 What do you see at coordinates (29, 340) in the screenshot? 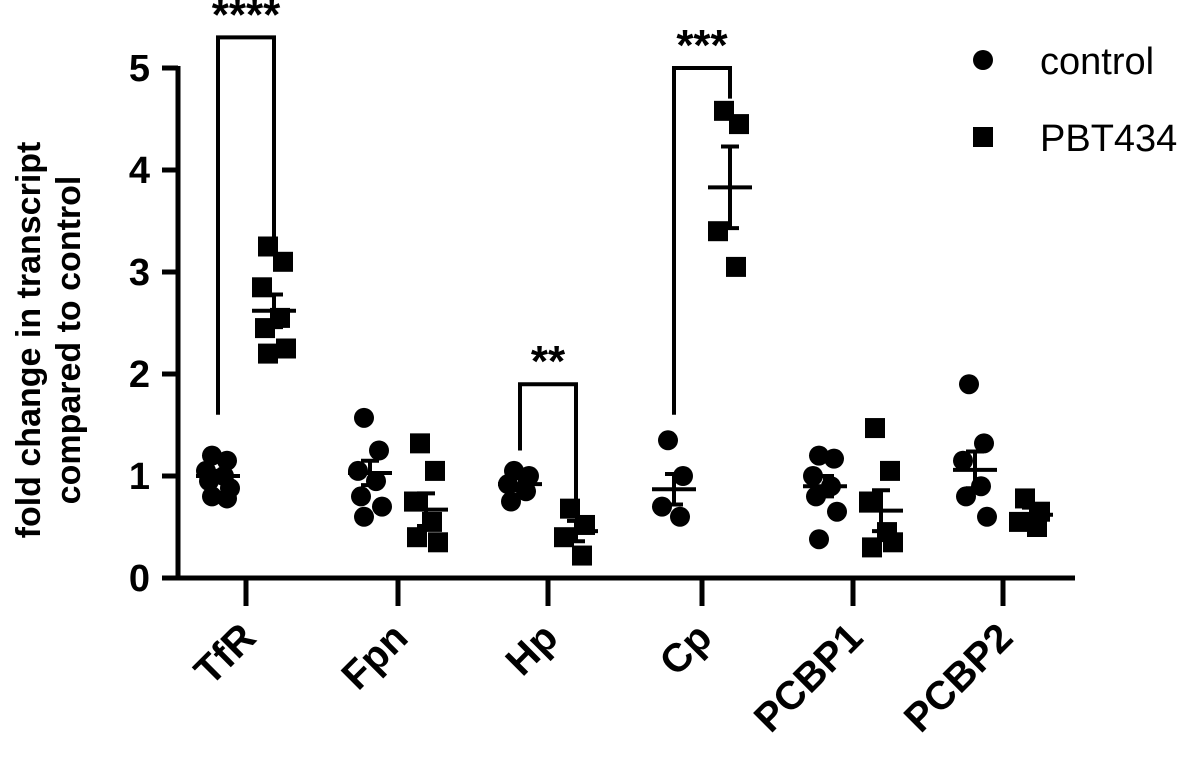
I see `y-axis-title-line-1: fold change in transcript` at bounding box center [29, 340].